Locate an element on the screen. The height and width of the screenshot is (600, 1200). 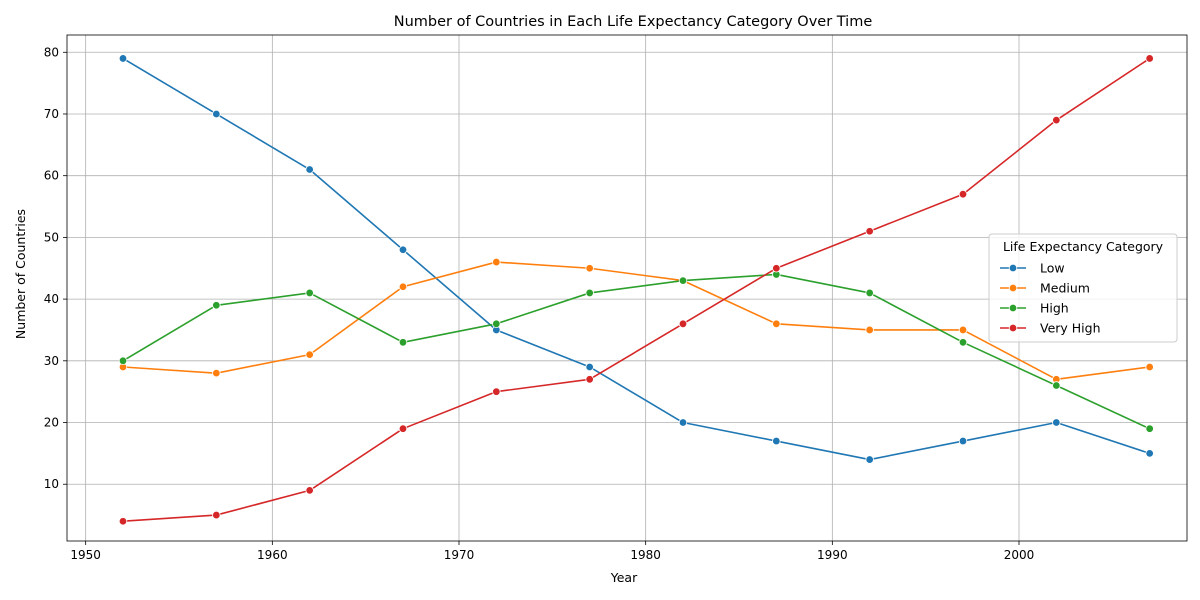
y-tick-label: 10 is located at coordinates (51, 484).